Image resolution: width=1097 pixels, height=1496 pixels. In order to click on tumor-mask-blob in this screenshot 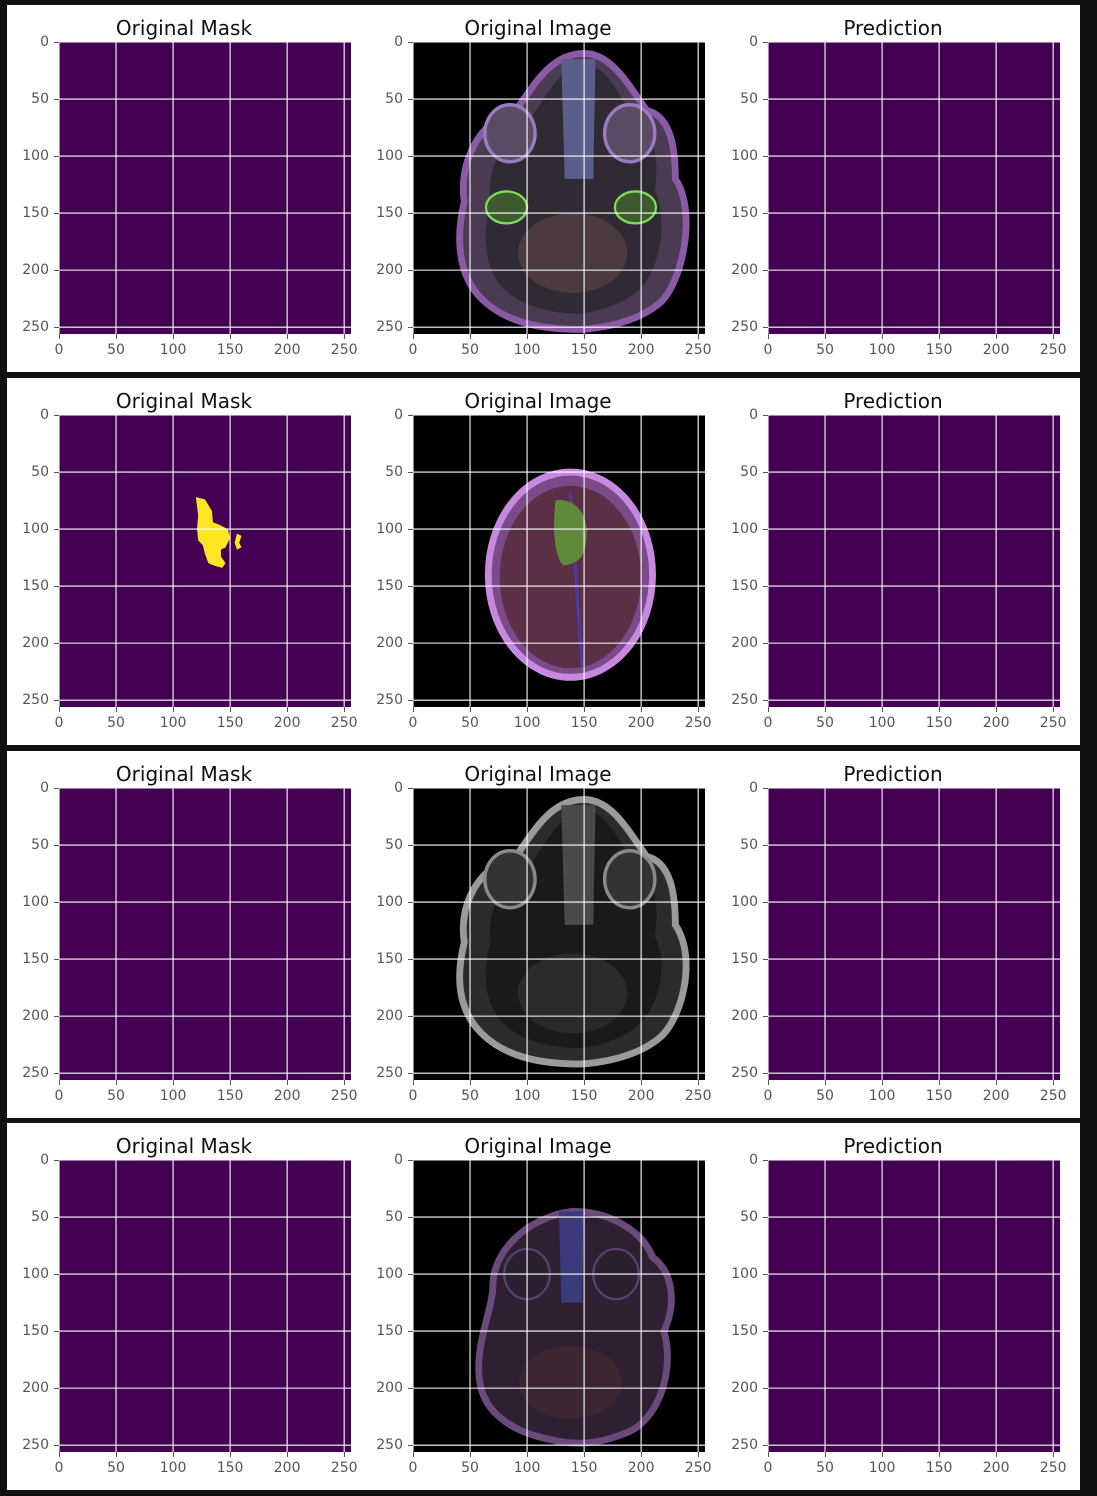, I will do `click(213, 532)`.